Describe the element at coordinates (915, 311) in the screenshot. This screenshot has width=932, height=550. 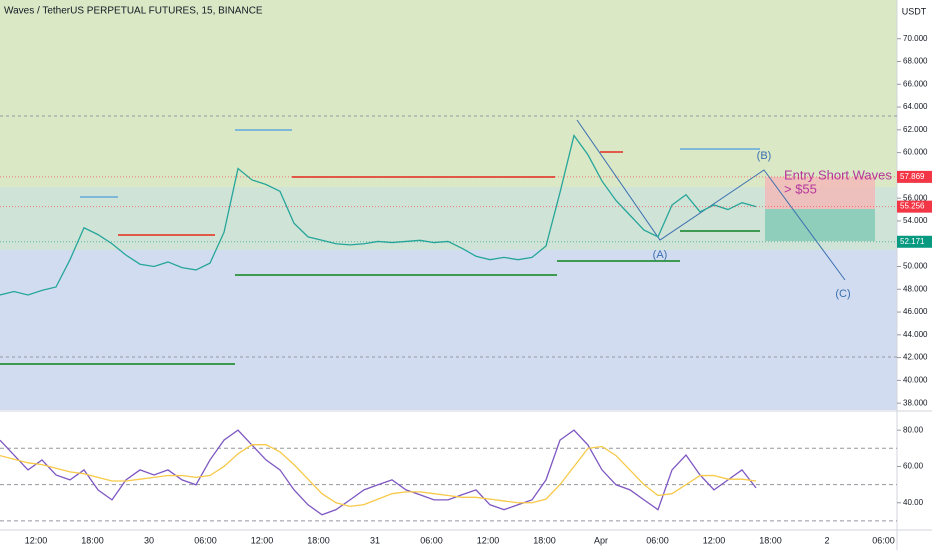
I see `y-tick-label: 46.000` at that location.